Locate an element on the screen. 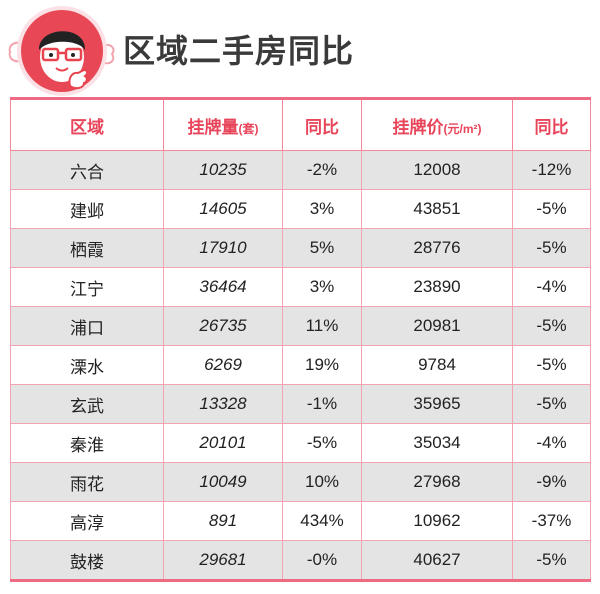 This screenshot has height=594, width=600. cell-price: 40627 is located at coordinates (437, 561).